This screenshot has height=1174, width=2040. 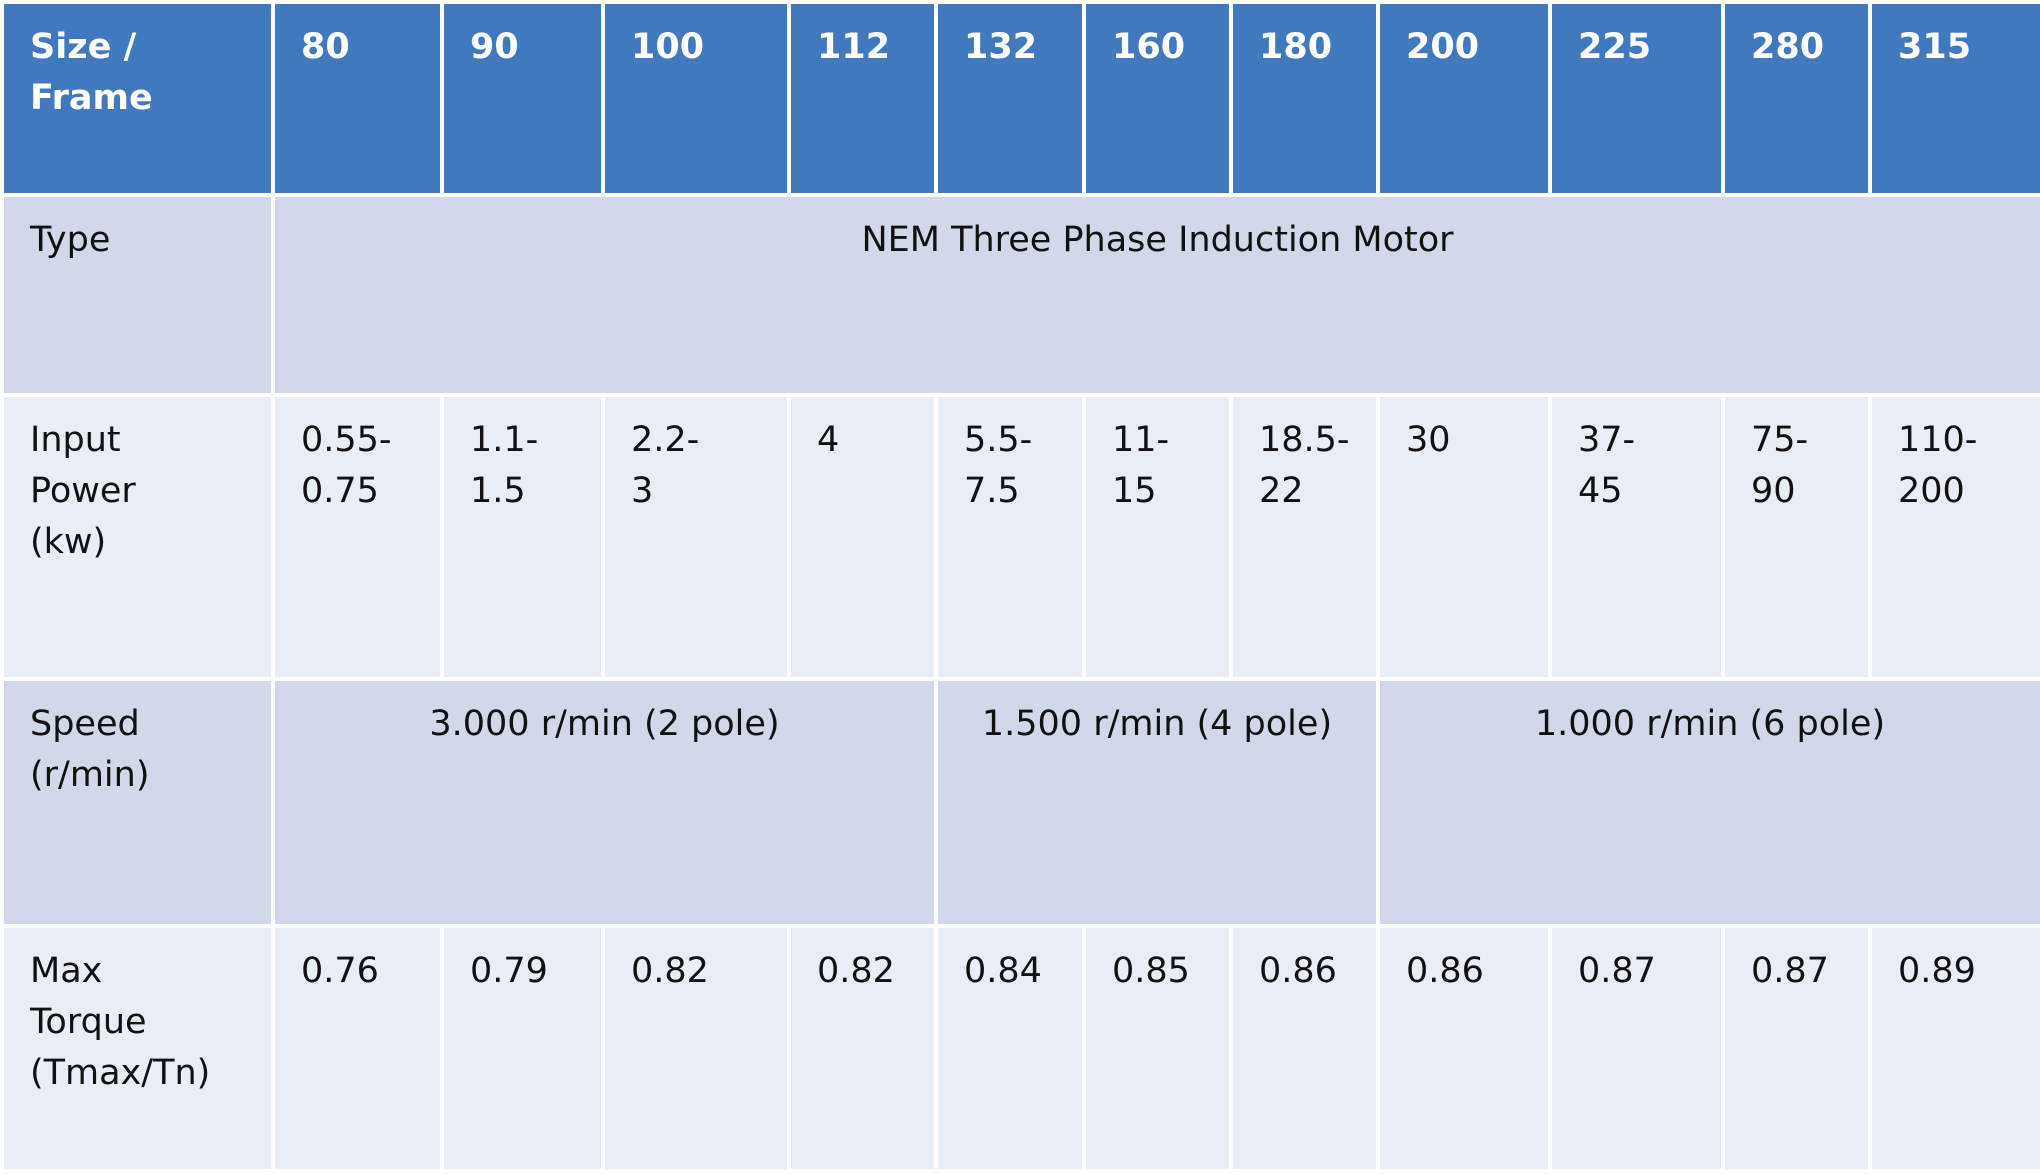 What do you see at coordinates (1304, 98) in the screenshot?
I see `header-cell: 180` at bounding box center [1304, 98].